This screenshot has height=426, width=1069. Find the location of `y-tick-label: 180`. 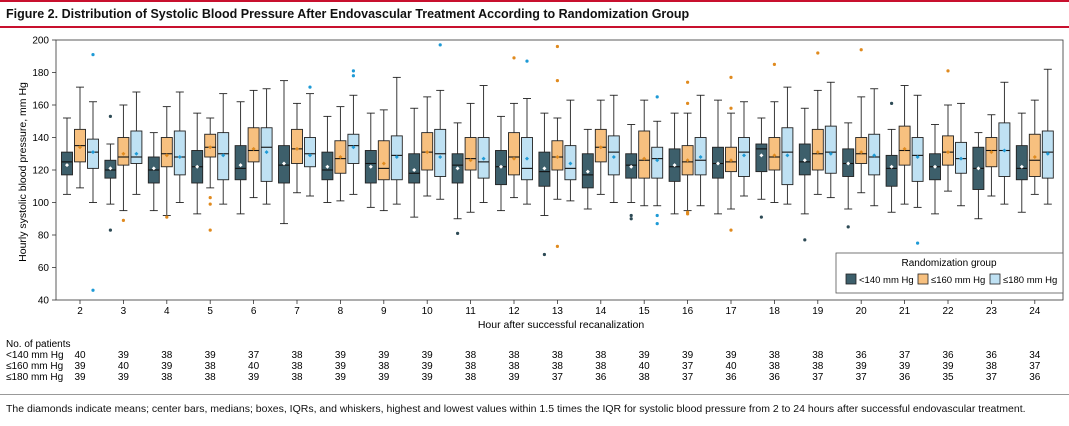

y-tick-label: 180 is located at coordinates (40, 73).